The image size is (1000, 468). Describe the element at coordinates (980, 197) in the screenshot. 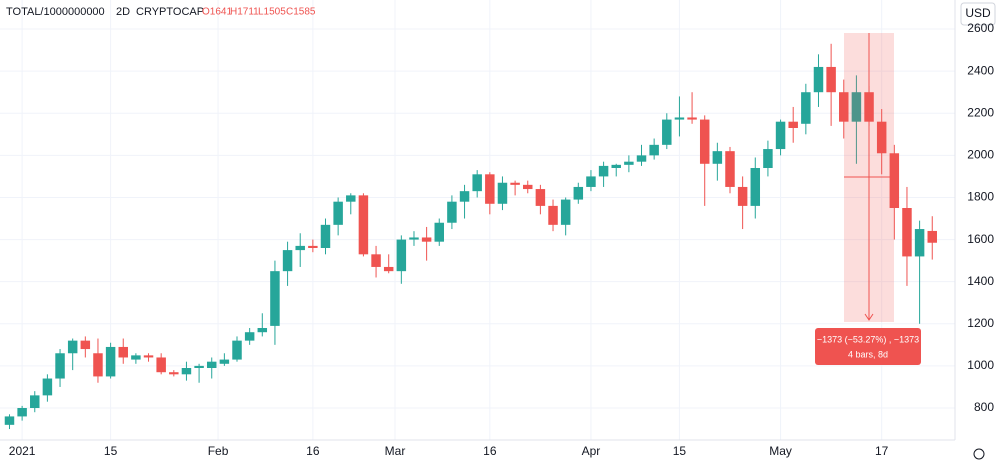

I see `y-tick-label: 1800` at that location.